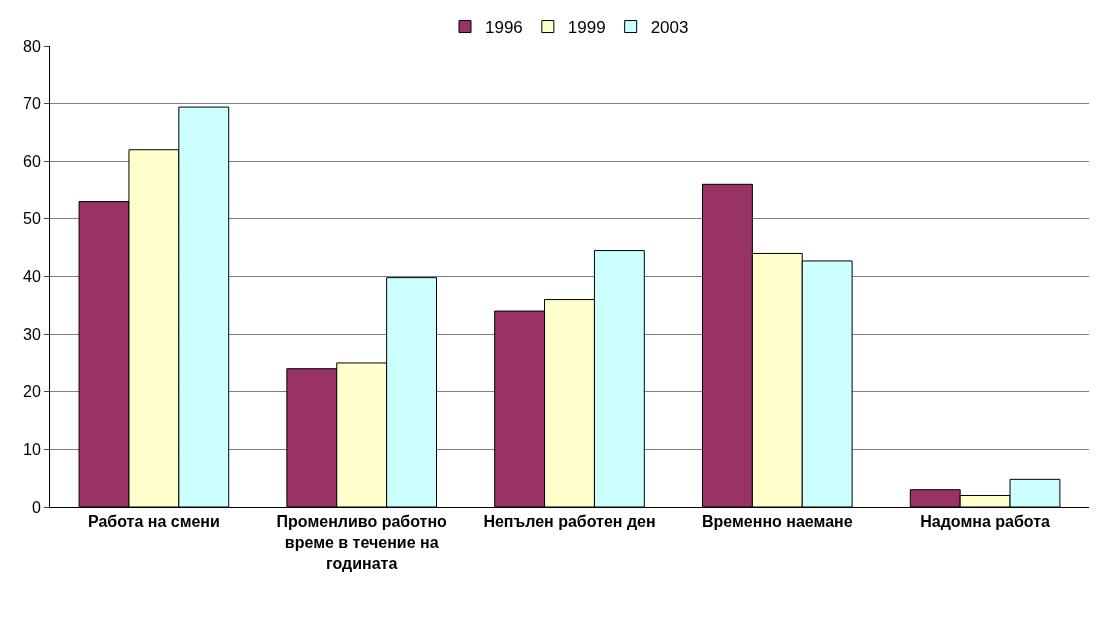 This screenshot has width=1099, height=627. Describe the element at coordinates (669, 28) in the screenshot. I see `legend-label: 2003` at that location.